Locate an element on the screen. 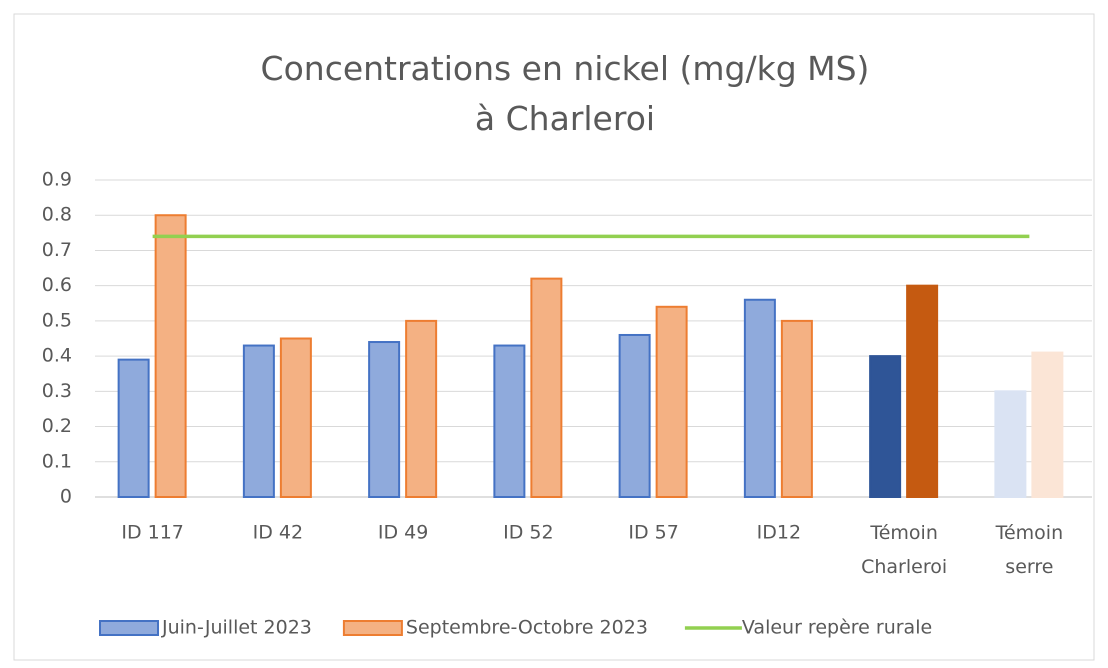 Image resolution: width=1108 pixels, height=668 pixels. y-tick-label: 0.2 is located at coordinates (57, 426).